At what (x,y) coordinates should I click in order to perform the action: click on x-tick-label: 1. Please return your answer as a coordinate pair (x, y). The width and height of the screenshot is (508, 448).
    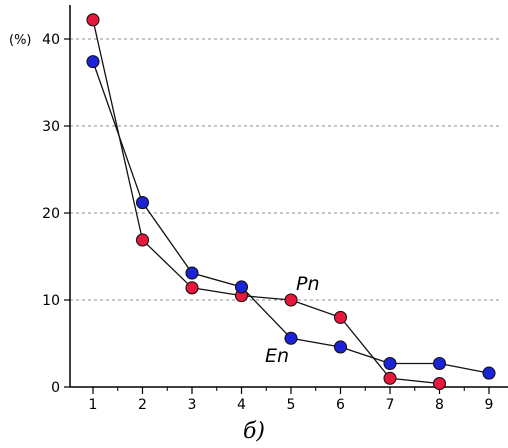
    Looking at the image, I should click on (93, 405).